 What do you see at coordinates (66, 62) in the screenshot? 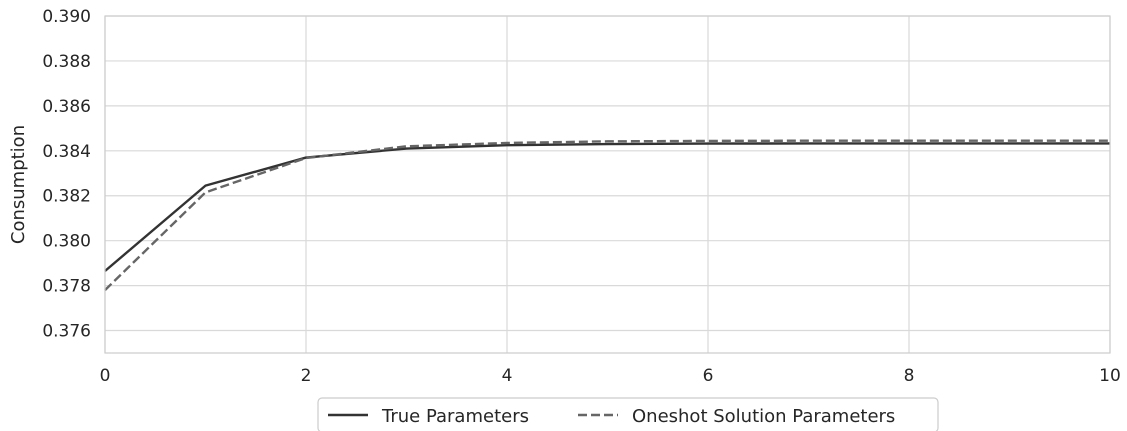
I see `y-tick-label: 0.388` at bounding box center [66, 62].